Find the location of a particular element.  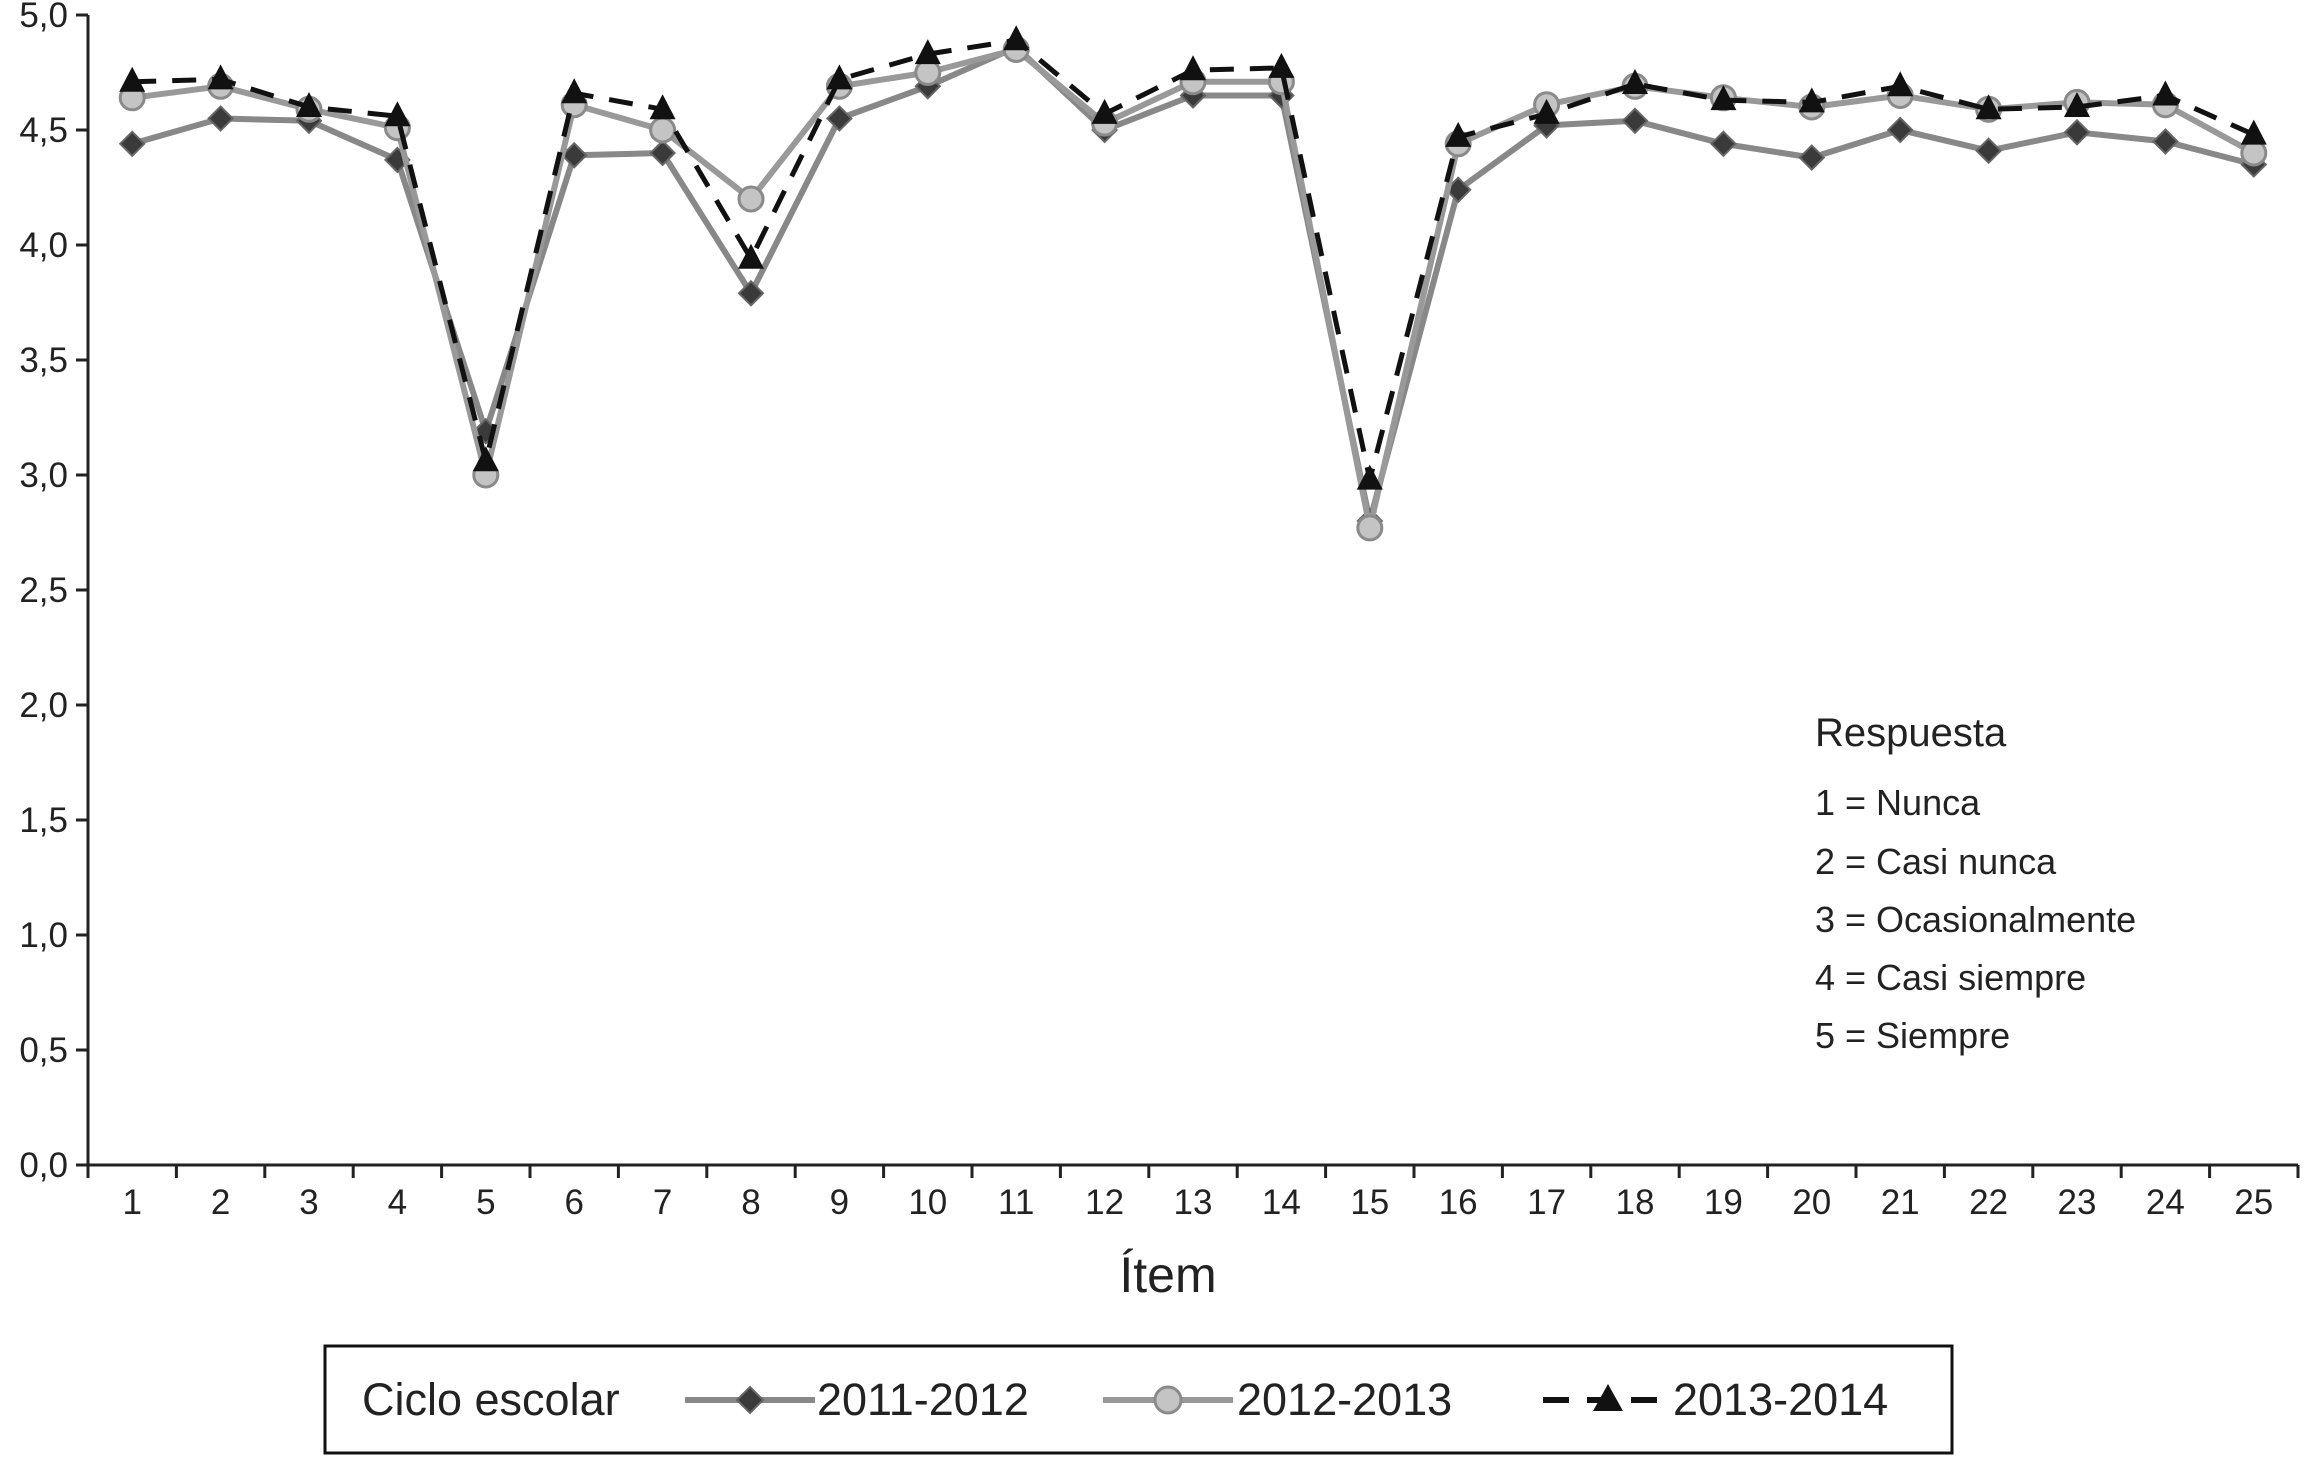

y-tick-label: 5,0 is located at coordinates (43, 17).